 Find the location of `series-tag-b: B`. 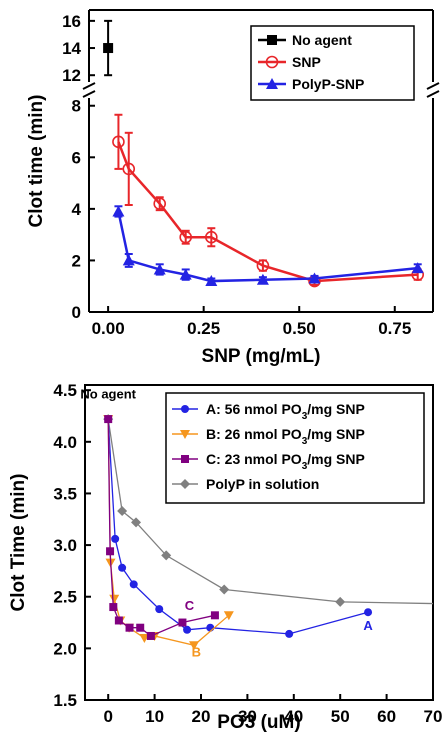

series-tag-b: B is located at coordinates (196, 652).